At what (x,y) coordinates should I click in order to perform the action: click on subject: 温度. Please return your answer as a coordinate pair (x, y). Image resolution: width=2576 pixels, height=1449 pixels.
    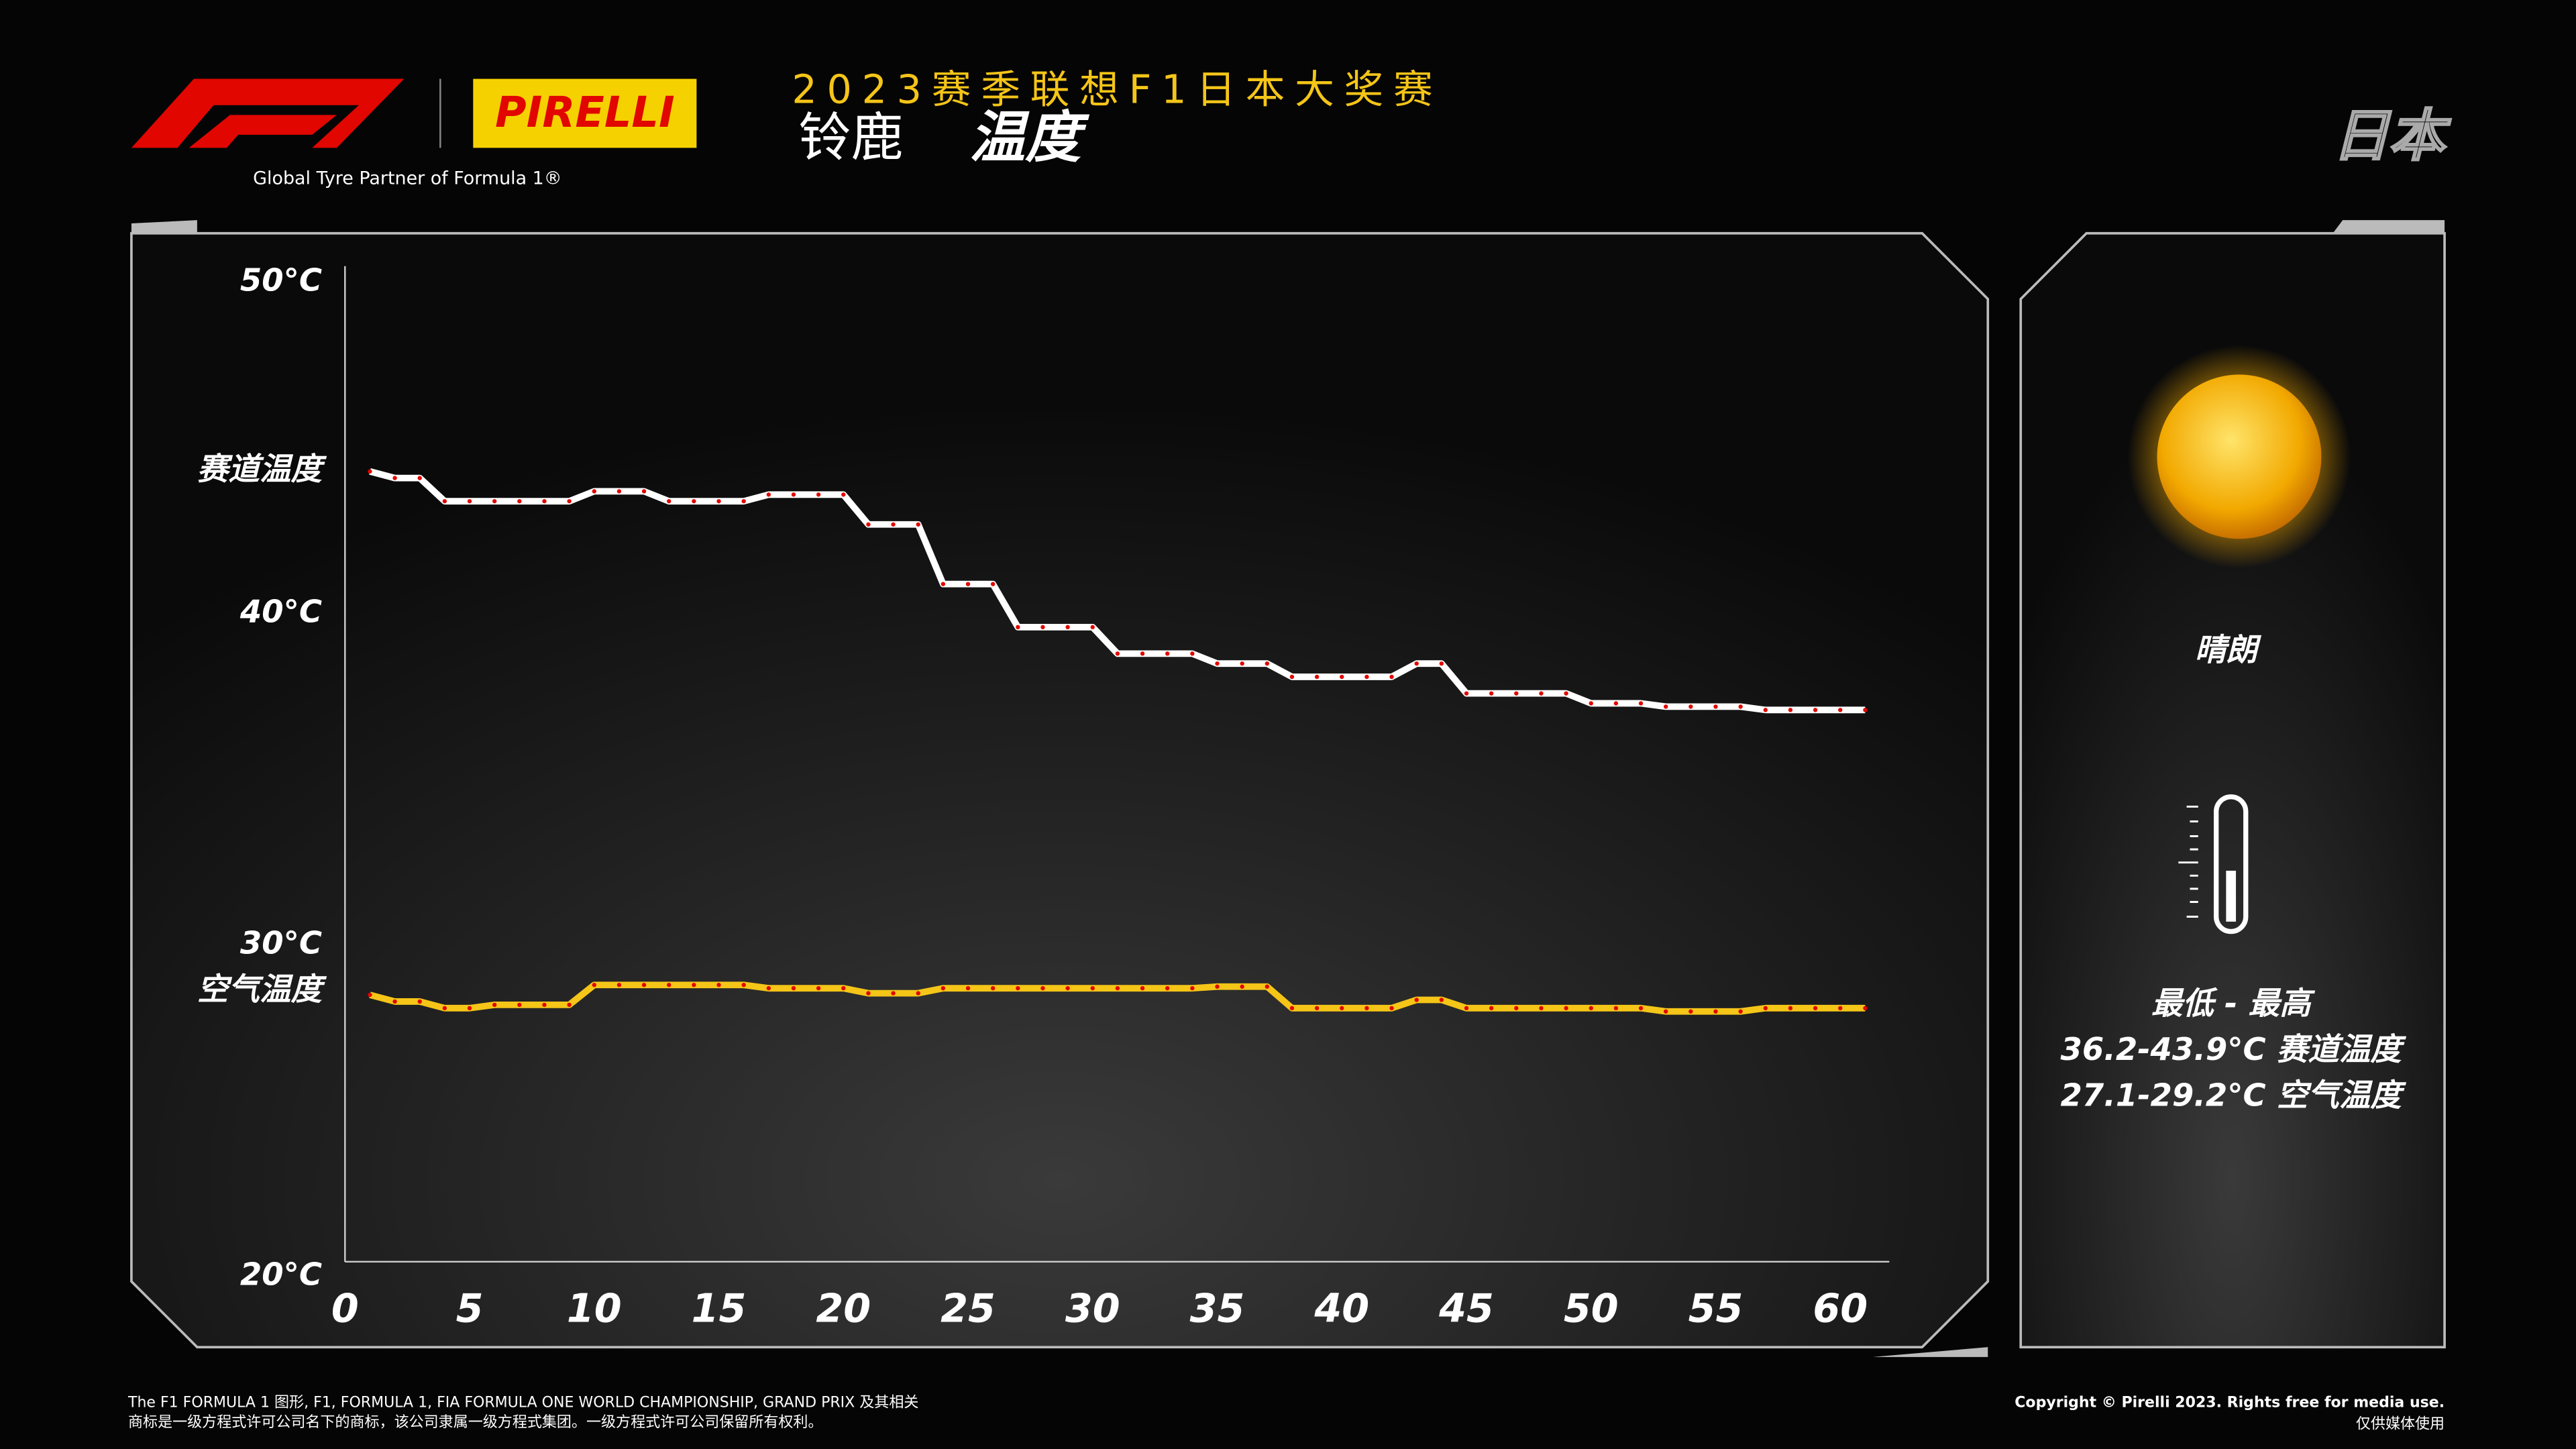
    Looking at the image, I should click on (1029, 137).